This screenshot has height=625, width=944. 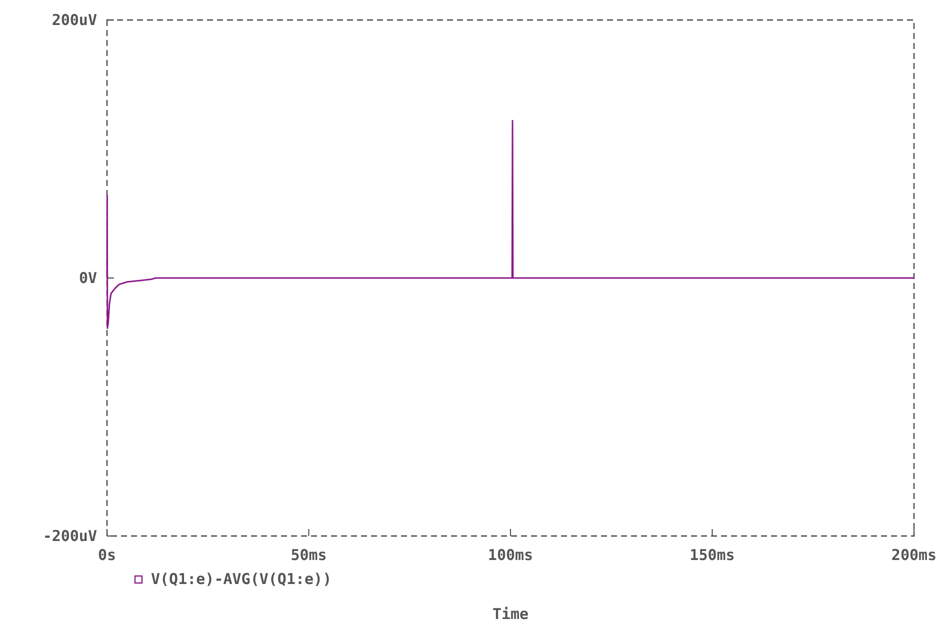 What do you see at coordinates (712, 555) in the screenshot?
I see `x-tick-label: 150ms` at bounding box center [712, 555].